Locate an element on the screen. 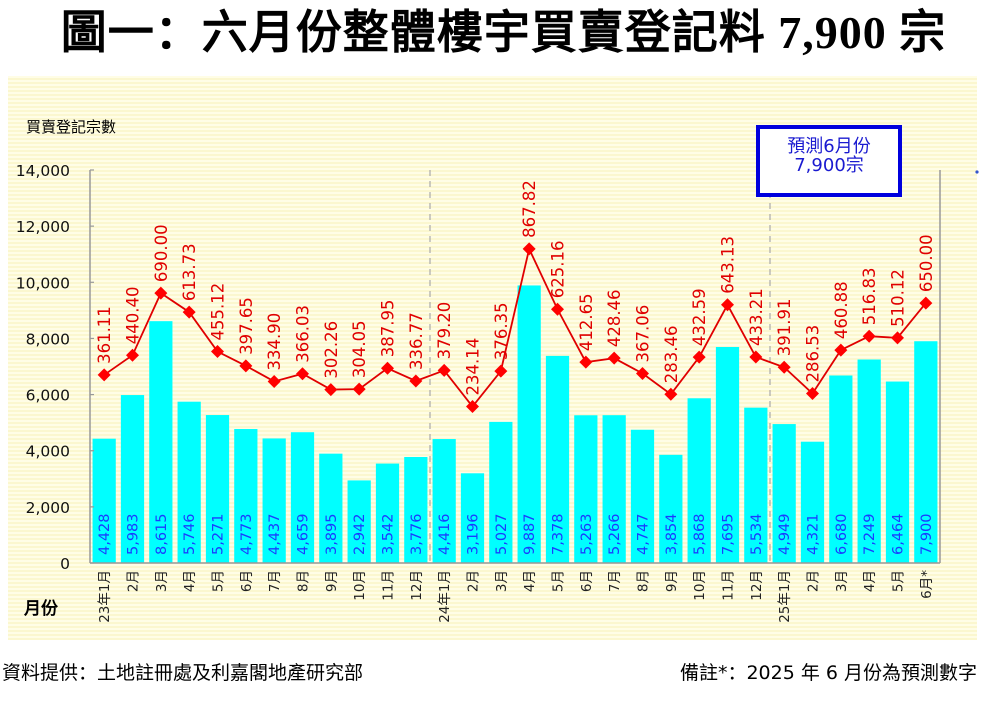  x-tick-label: 10月 is located at coordinates (360, 585).